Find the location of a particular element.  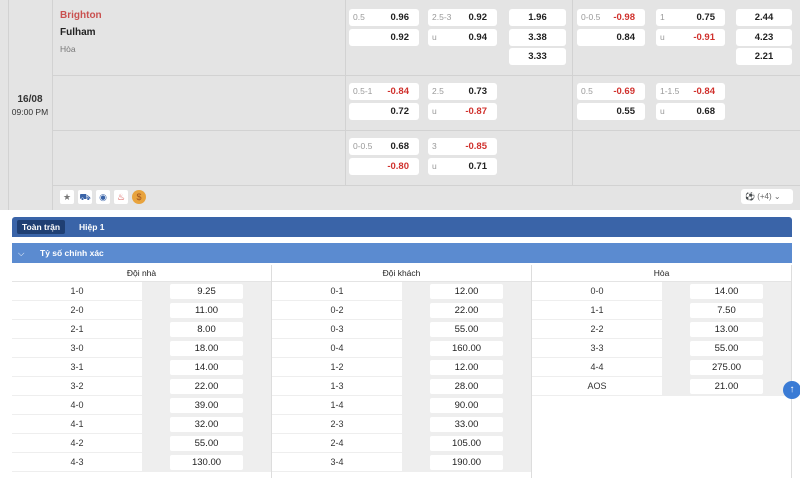

tab-first-half: Hiệp 1 is located at coordinates (92, 227).